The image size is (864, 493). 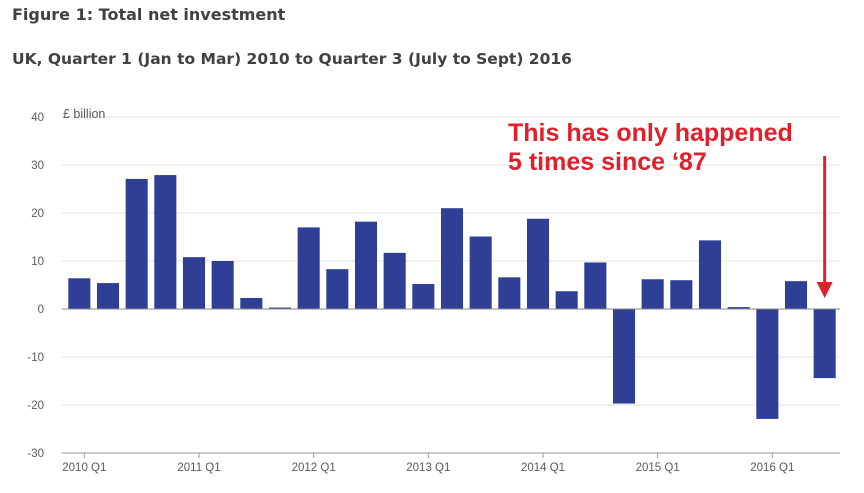 I want to click on annotation-line-1: This has only happened, so click(x=650, y=133).